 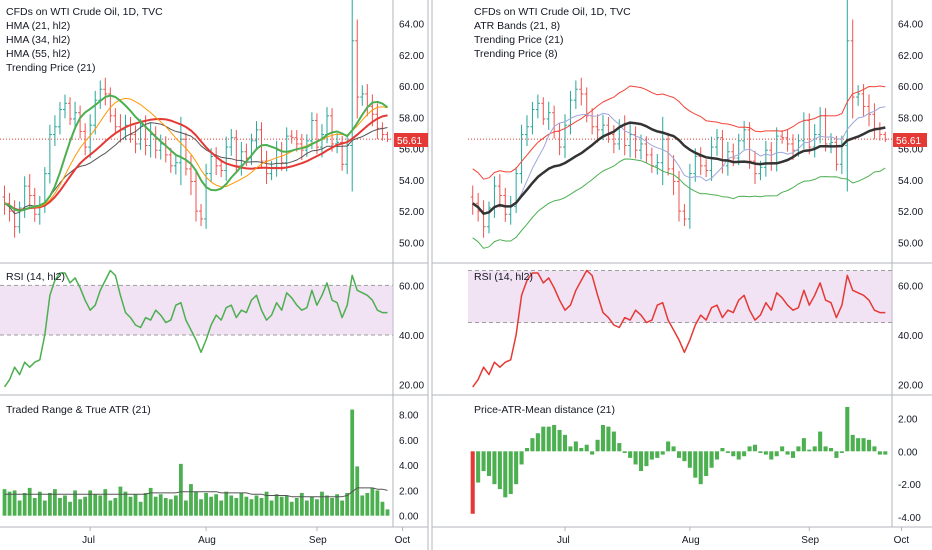 I want to click on right-dist-title: Price-ATR-Mean distance (21), so click(x=544, y=410).